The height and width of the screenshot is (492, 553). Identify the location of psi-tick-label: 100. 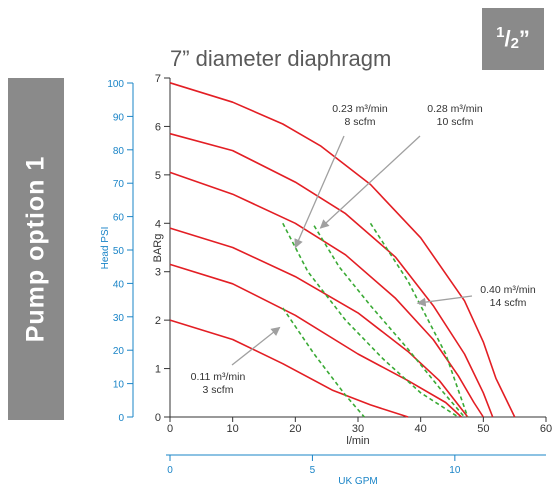
(115, 84).